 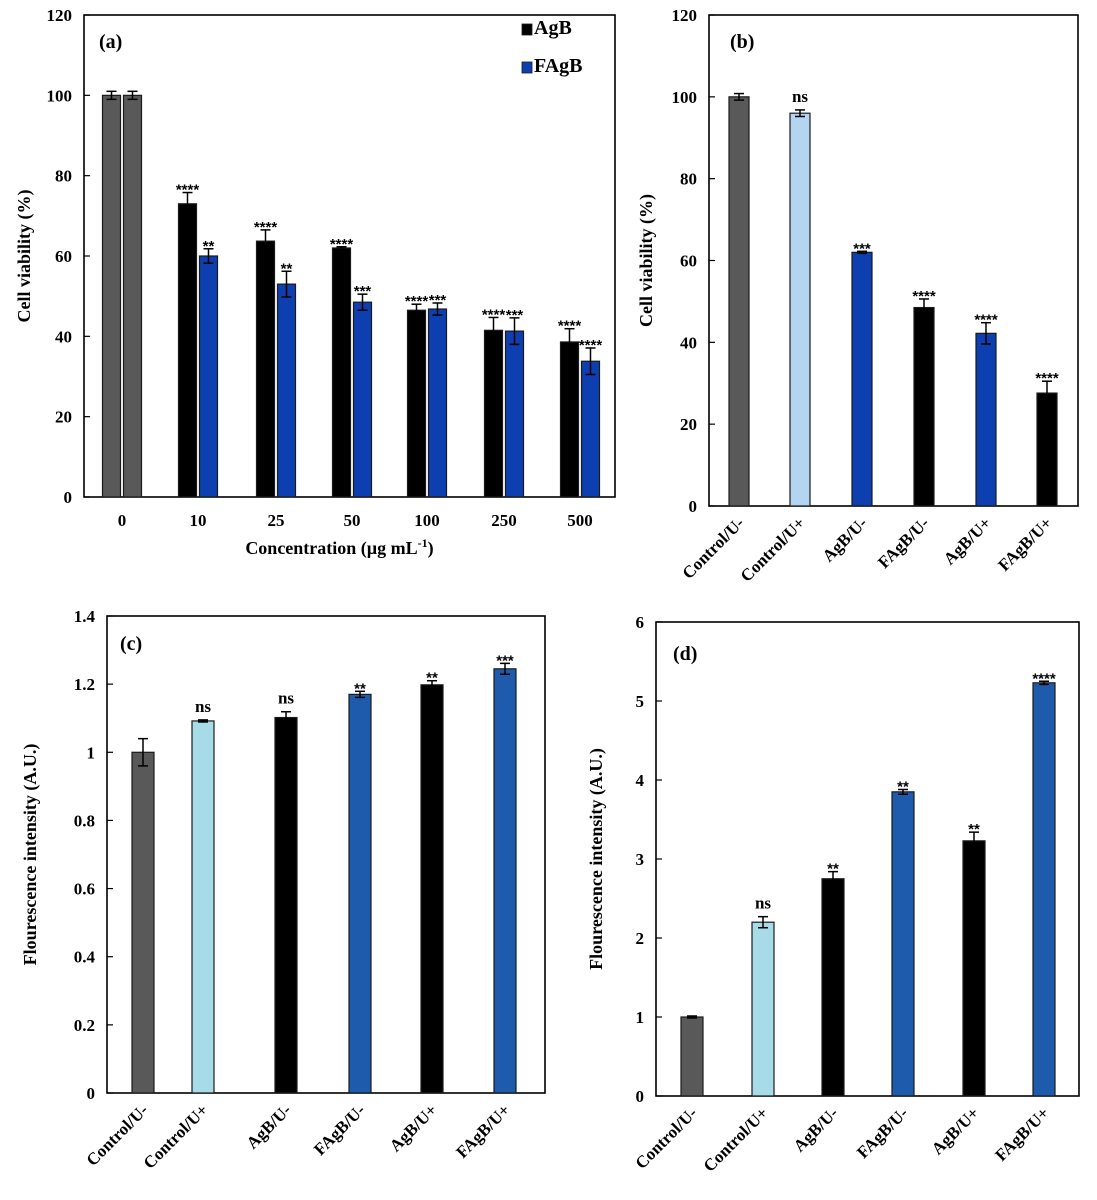 I want to click on x-axis-title-main: Concentration (µg mL, so click(x=331, y=548).